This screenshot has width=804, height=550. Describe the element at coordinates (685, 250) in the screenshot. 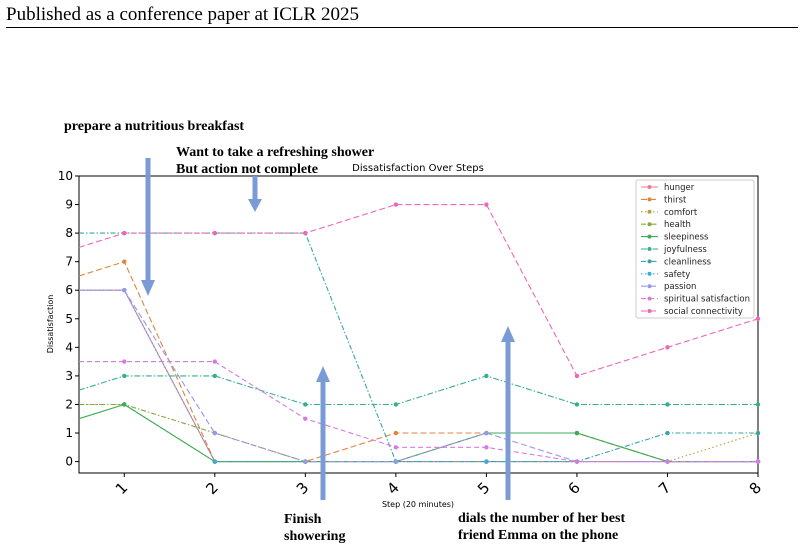

I see `legend-label: joyfulness` at that location.